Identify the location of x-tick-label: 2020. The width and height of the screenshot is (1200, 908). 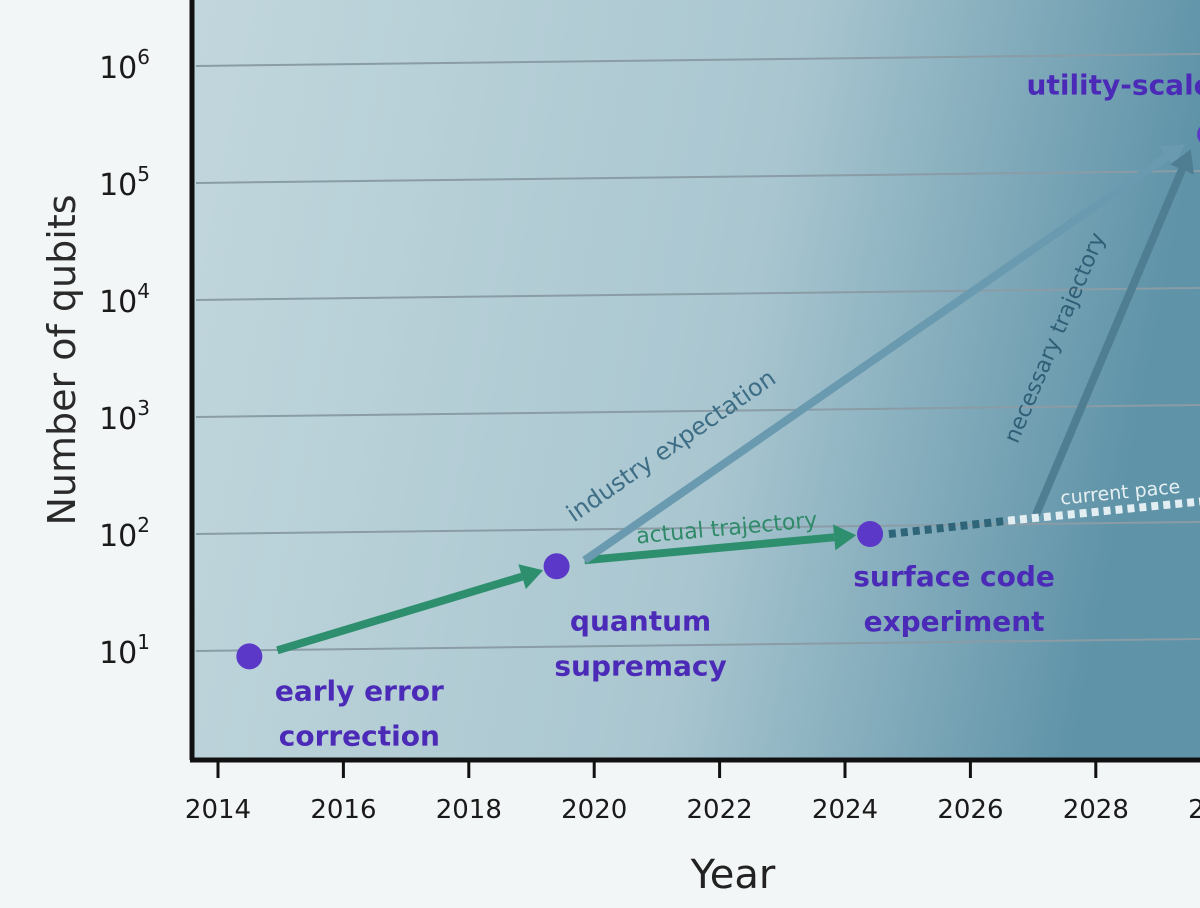
(594, 810).